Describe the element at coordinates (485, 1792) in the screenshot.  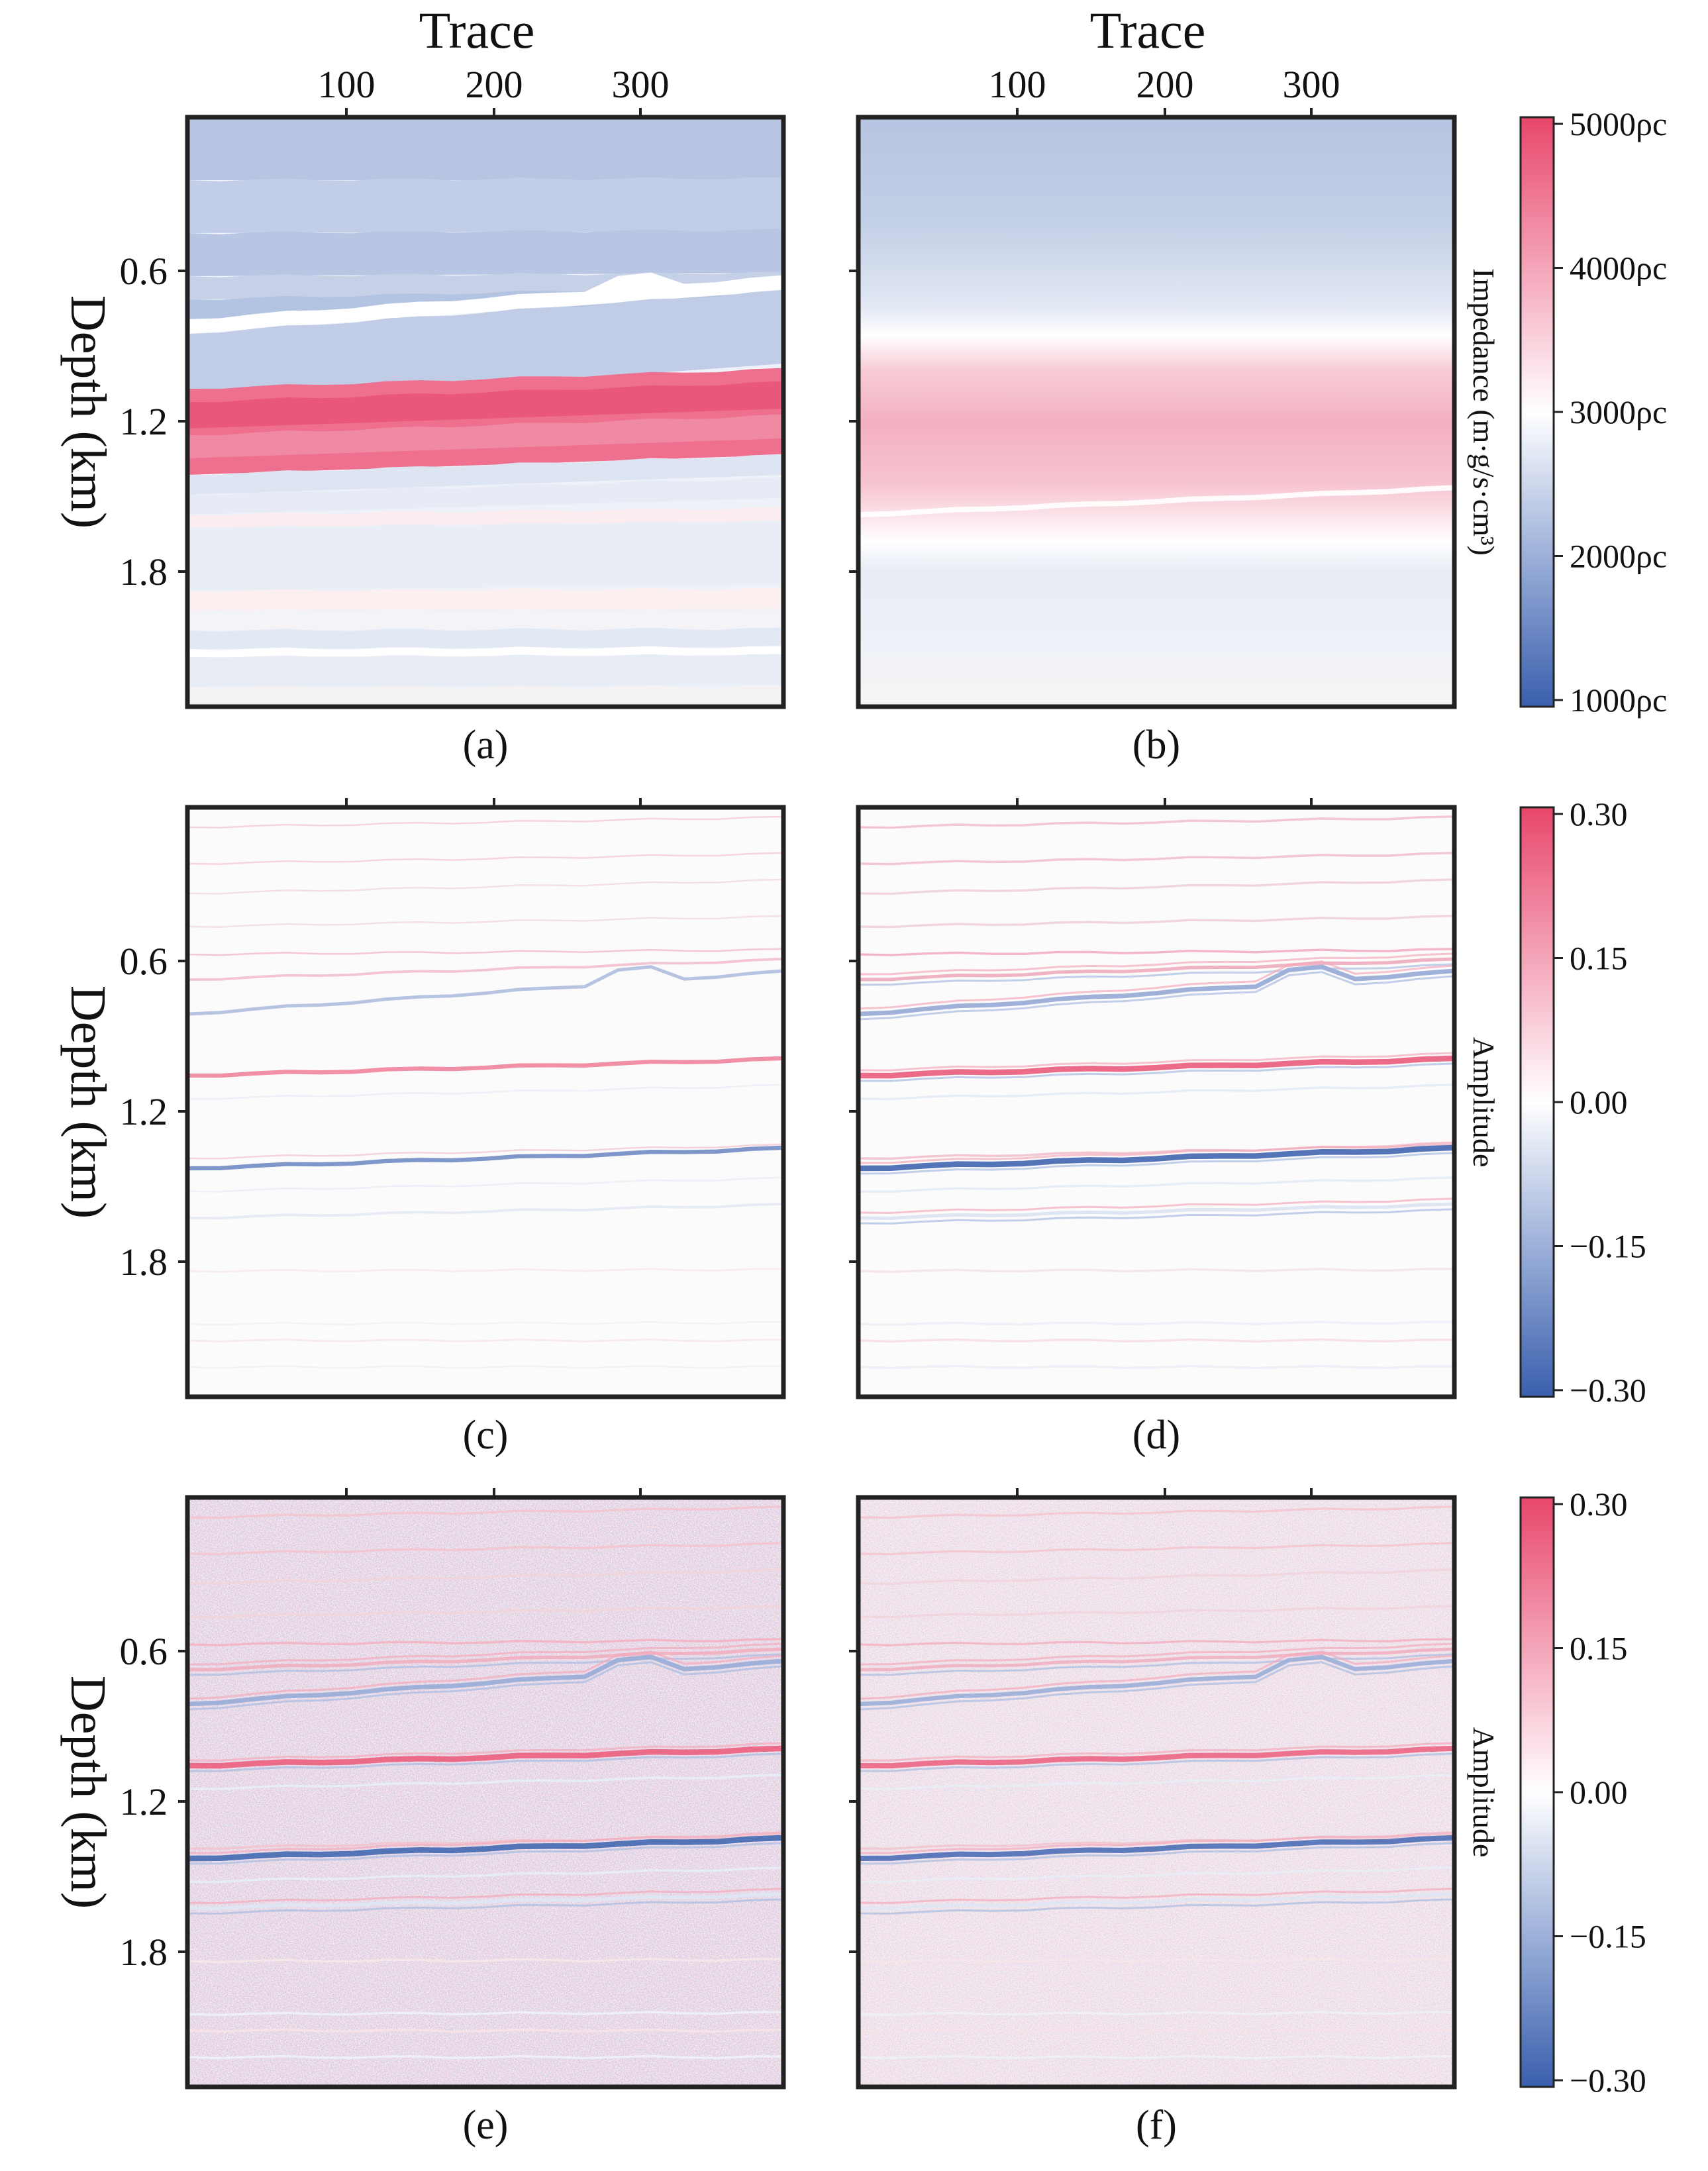
I see `noise-field` at that location.